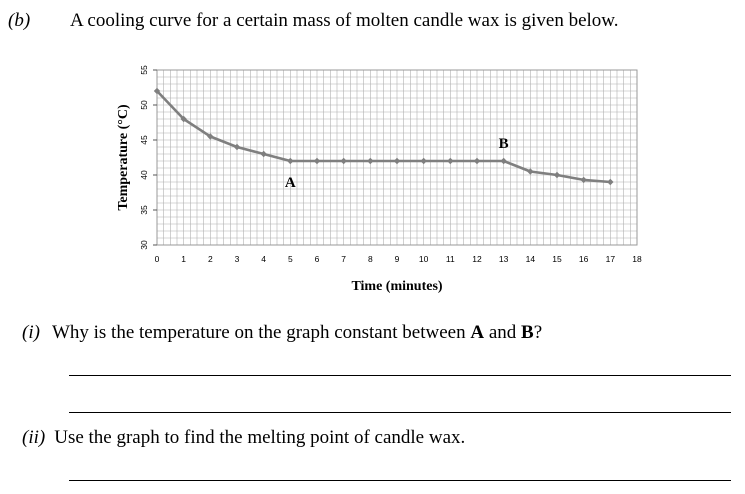 The height and width of the screenshot is (494, 745). Describe the element at coordinates (531, 259) in the screenshot. I see `x-tick-label: 14` at that location.